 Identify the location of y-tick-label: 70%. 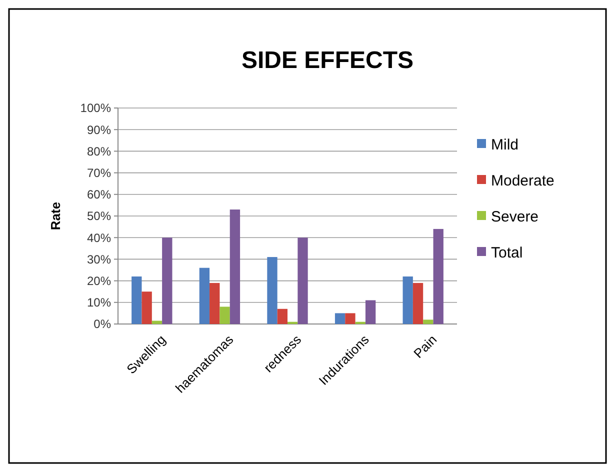
(99, 173).